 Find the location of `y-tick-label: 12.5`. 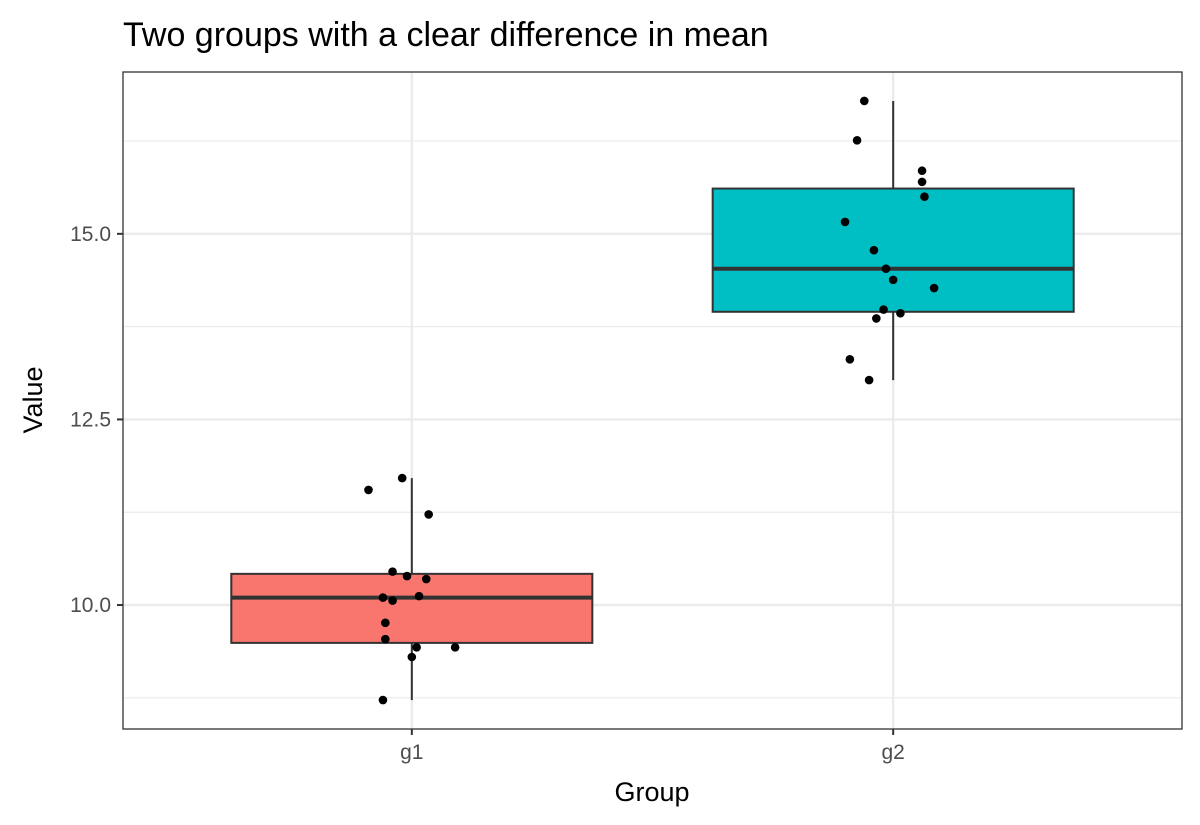

y-tick-label: 12.5 is located at coordinates (90, 419).